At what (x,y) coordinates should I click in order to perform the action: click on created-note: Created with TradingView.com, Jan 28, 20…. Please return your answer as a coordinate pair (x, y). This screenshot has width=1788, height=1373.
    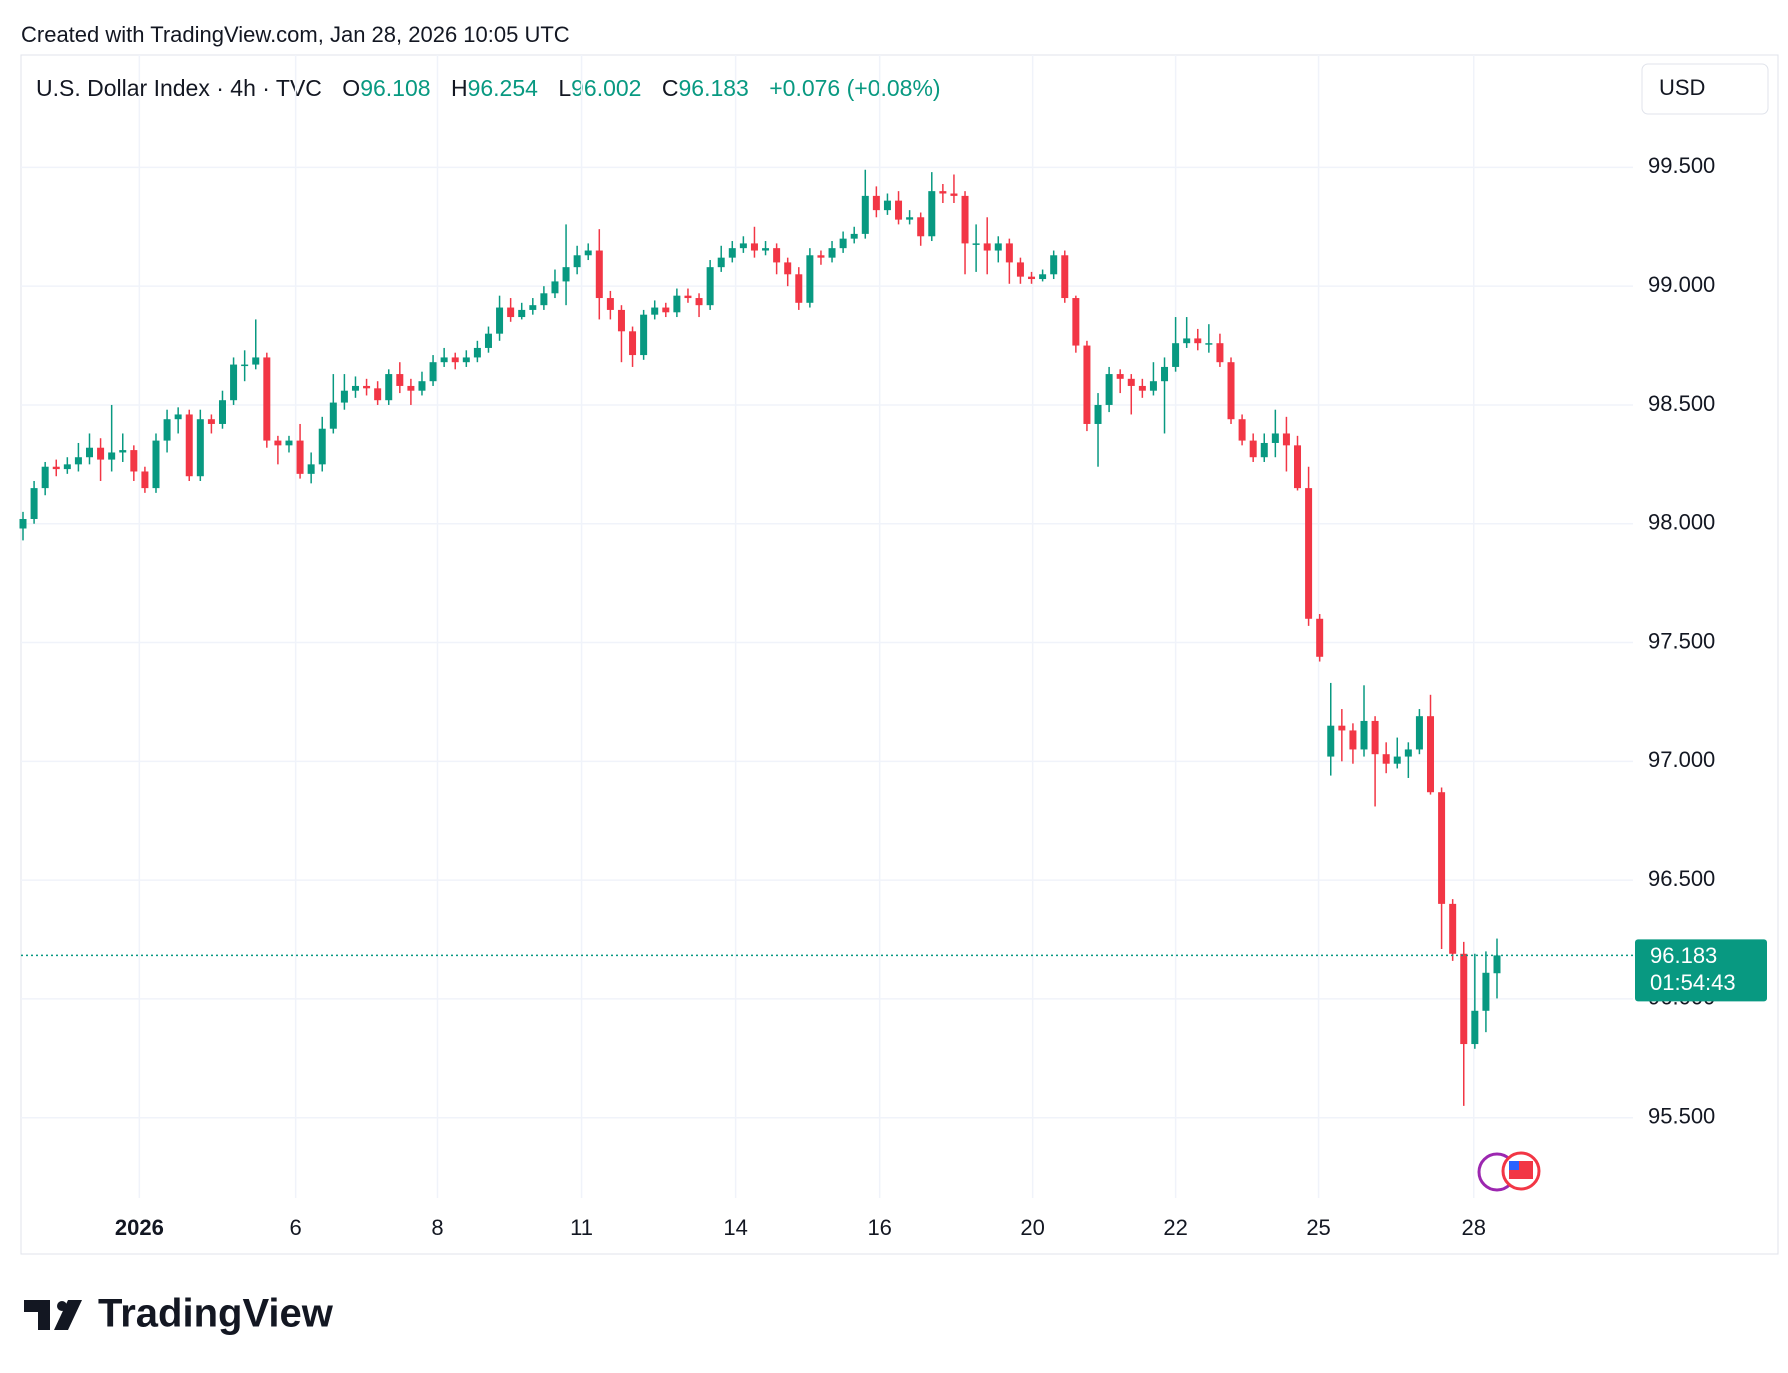
    Looking at the image, I should click on (295, 34).